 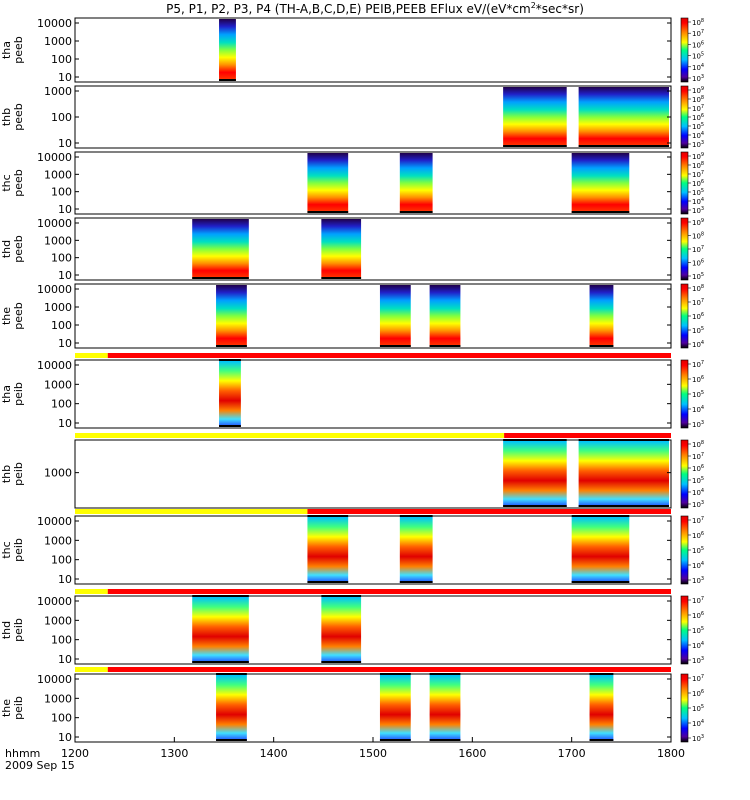 I want to click on x-axis-label-date: 2009 Sep 15, so click(x=40, y=765).